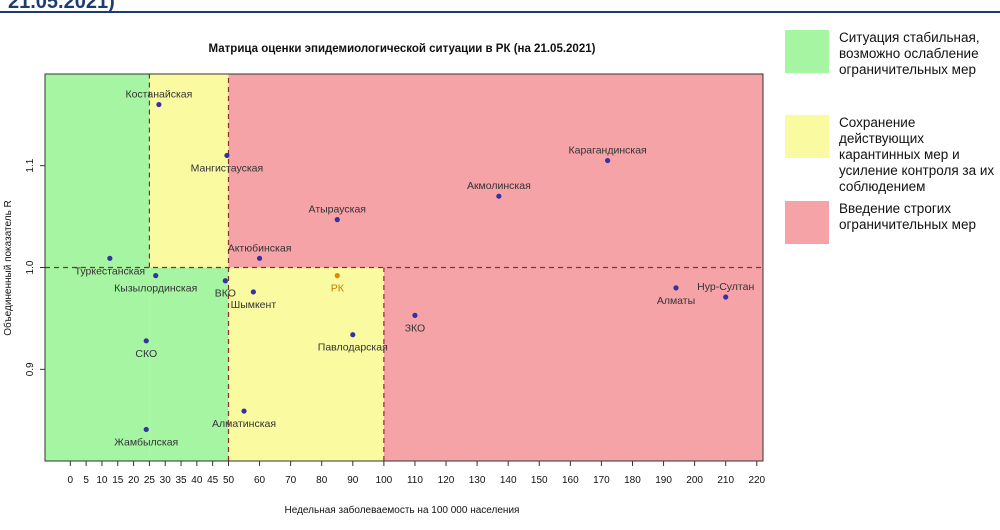 The height and width of the screenshot is (530, 1000). Describe the element at coordinates (158, 95) in the screenshot. I see `data-point-label: Костанайская` at that location.